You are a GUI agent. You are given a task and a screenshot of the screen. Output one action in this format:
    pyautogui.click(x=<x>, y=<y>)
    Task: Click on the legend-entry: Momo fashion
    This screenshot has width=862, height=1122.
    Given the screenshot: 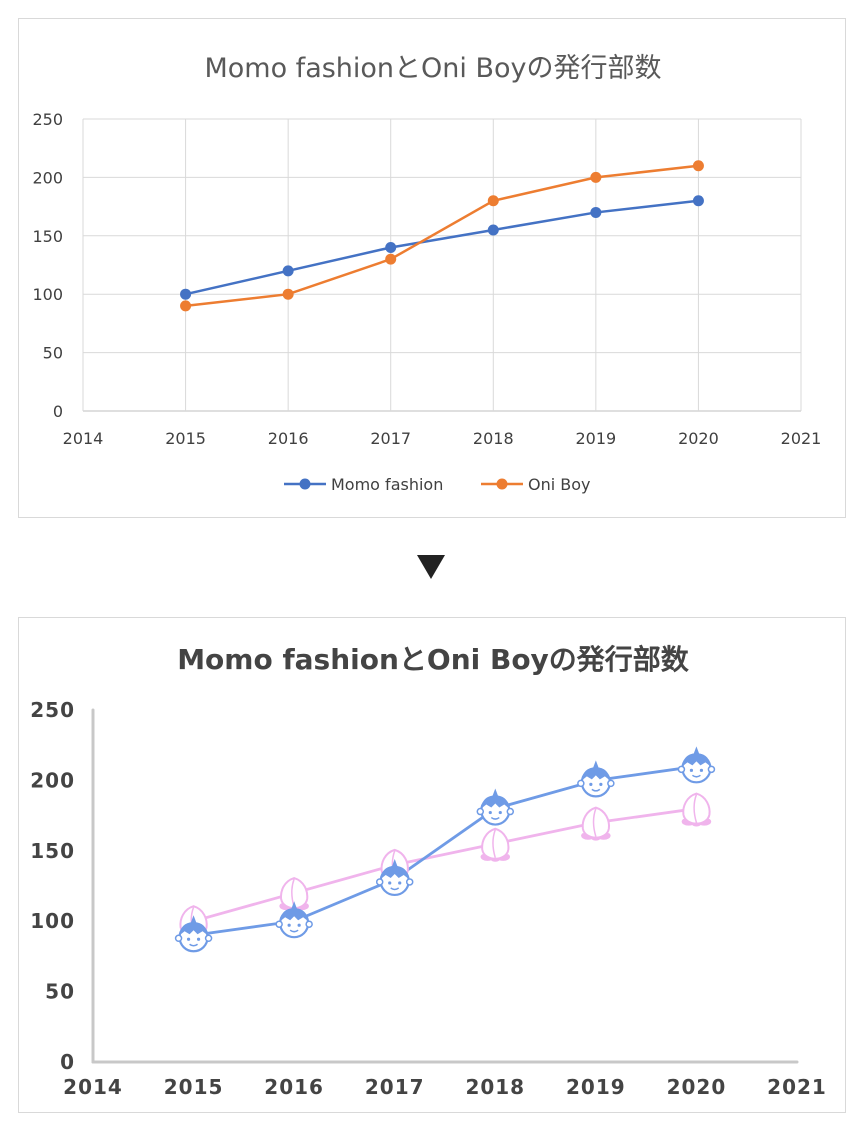 What is the action you would take?
    pyautogui.click(x=363, y=484)
    